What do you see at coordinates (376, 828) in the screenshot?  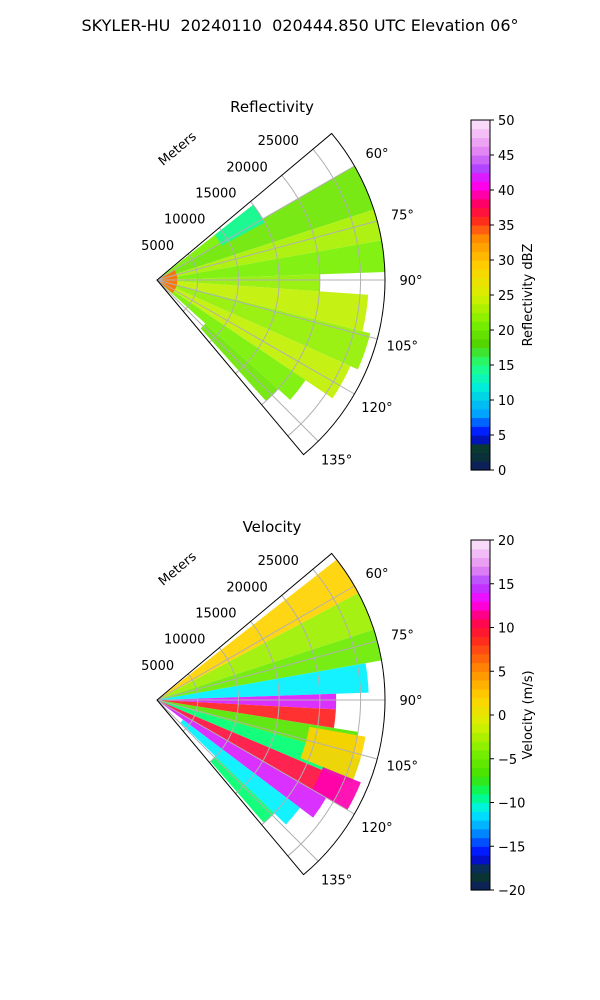 I see `azimuth-tick-label: 120°` at bounding box center [376, 828].